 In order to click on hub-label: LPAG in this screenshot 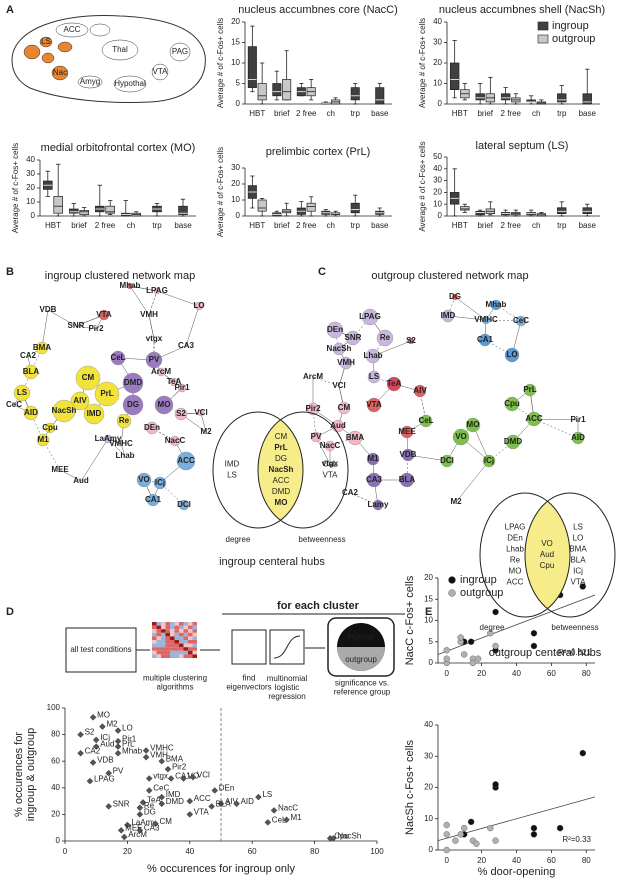, I will do `click(515, 527)`.